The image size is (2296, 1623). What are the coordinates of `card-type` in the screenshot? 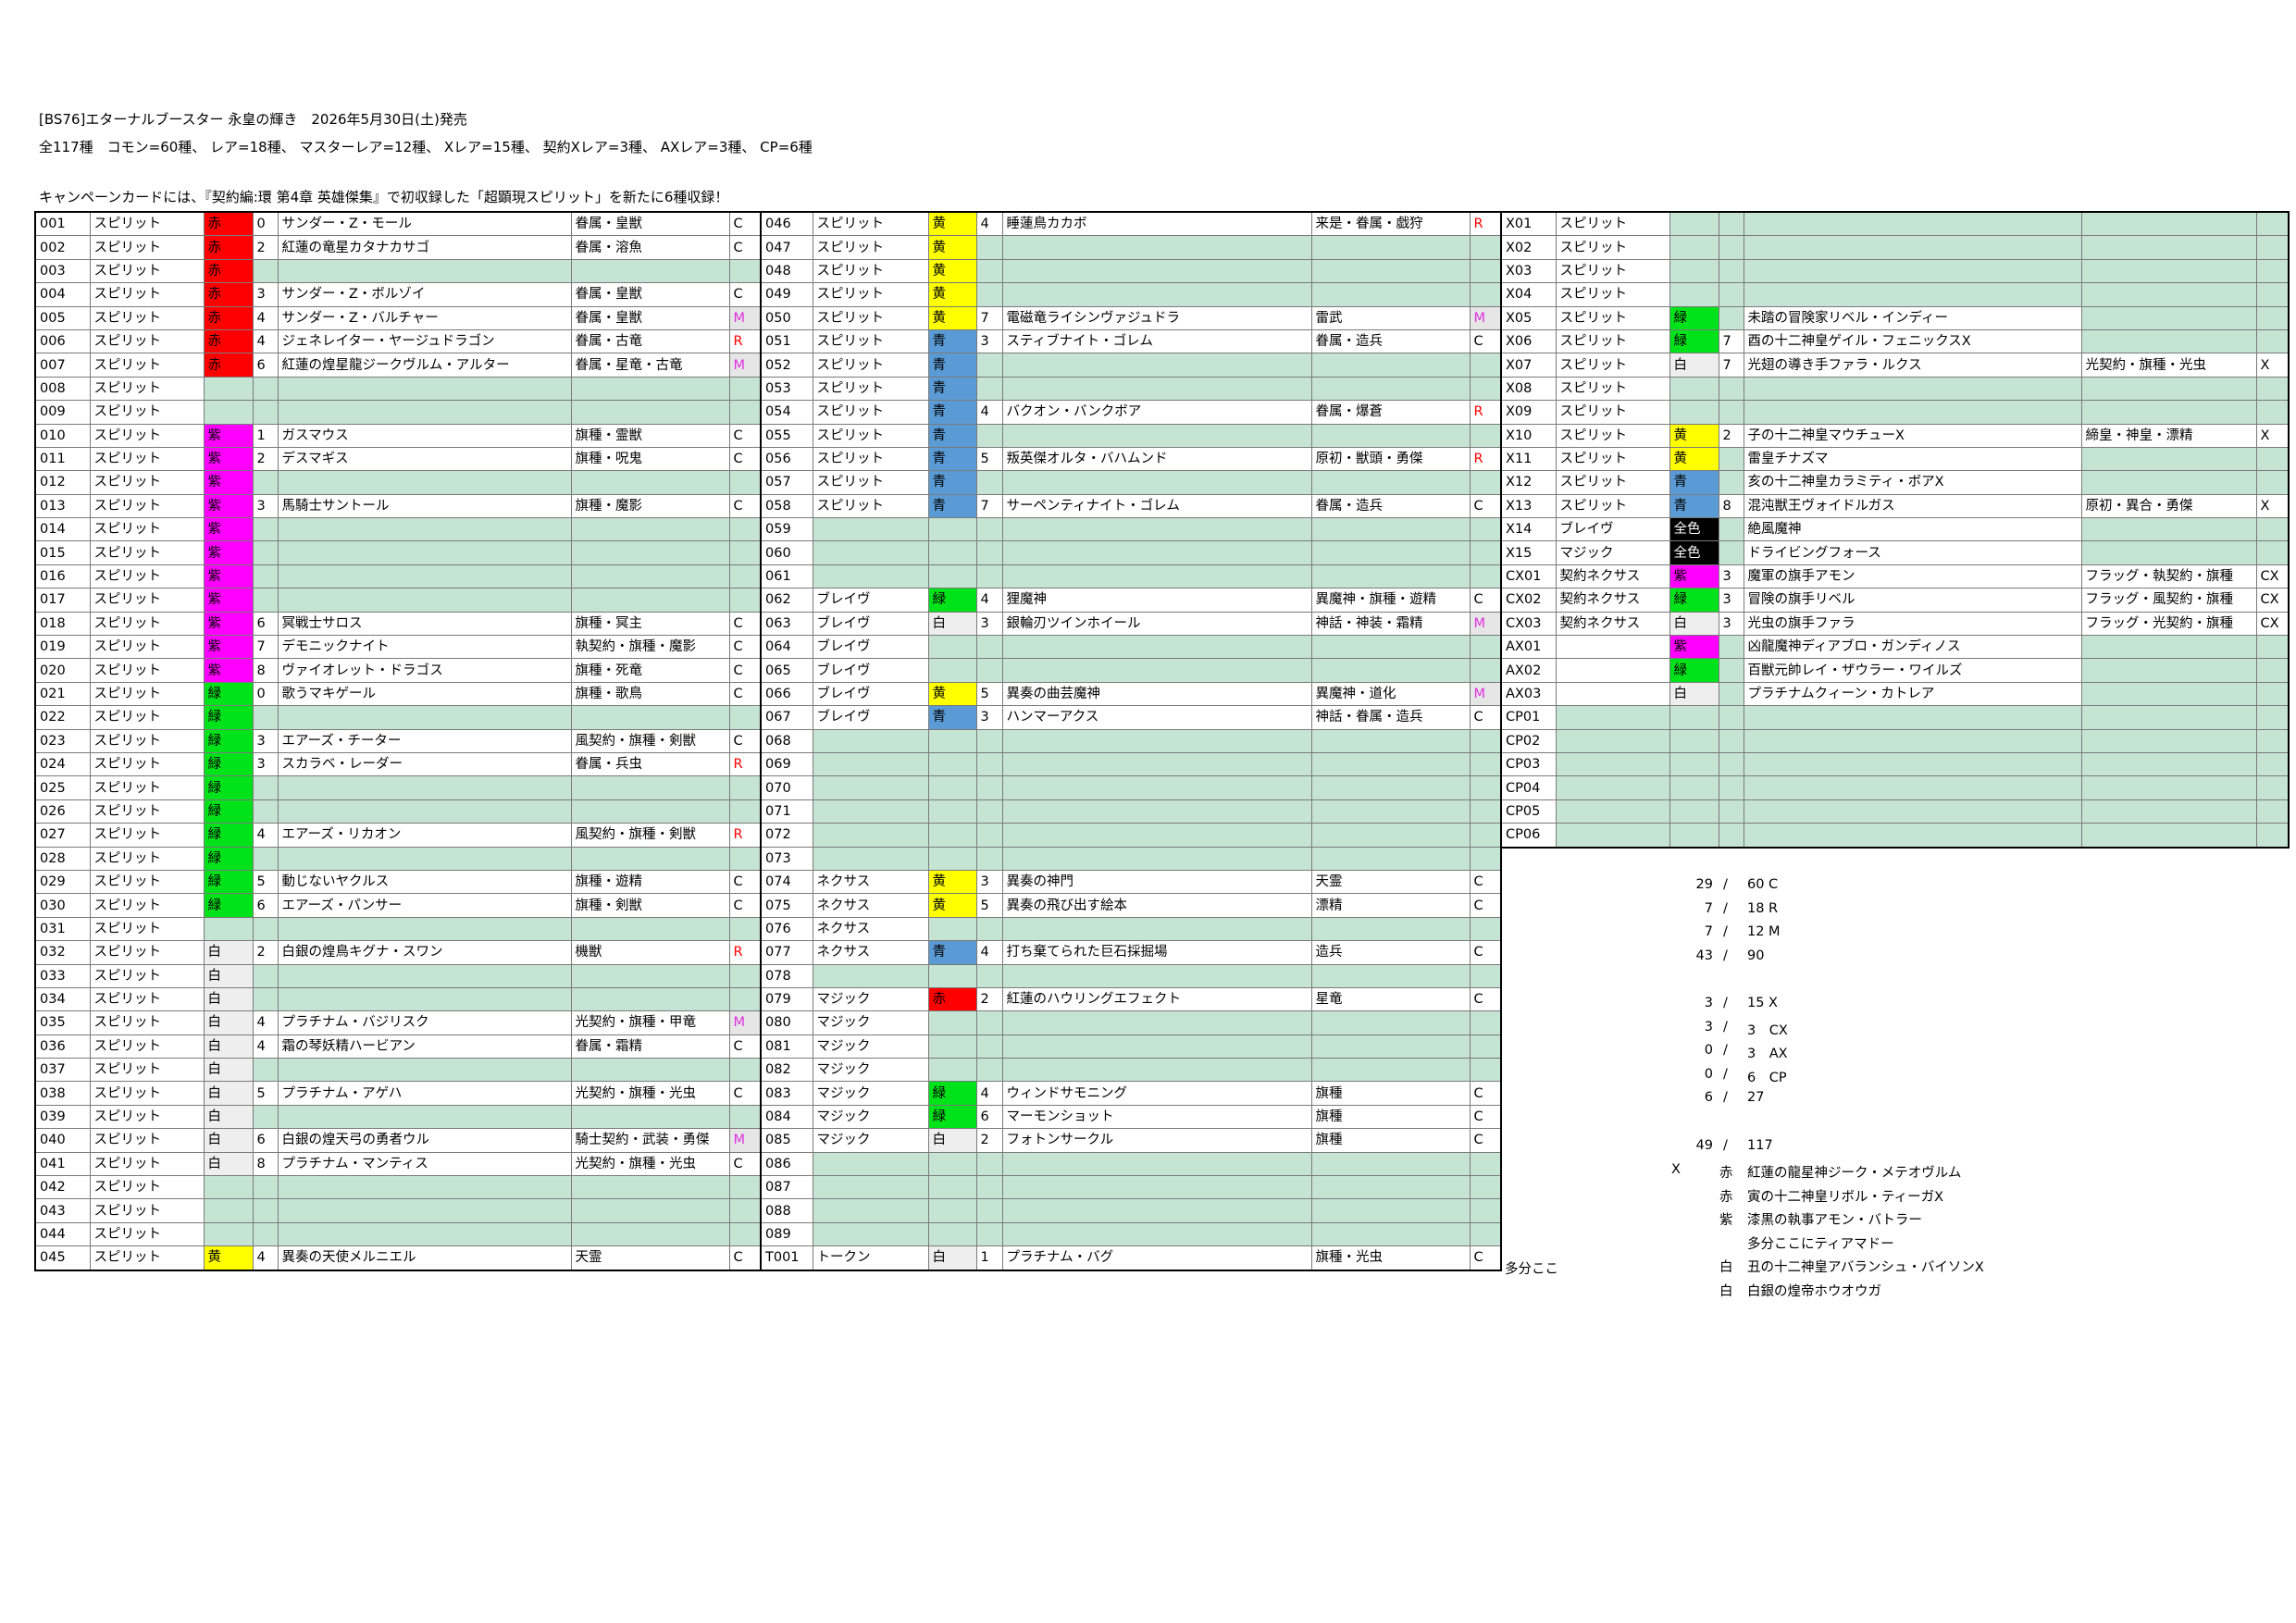 It's located at (1613, 670).